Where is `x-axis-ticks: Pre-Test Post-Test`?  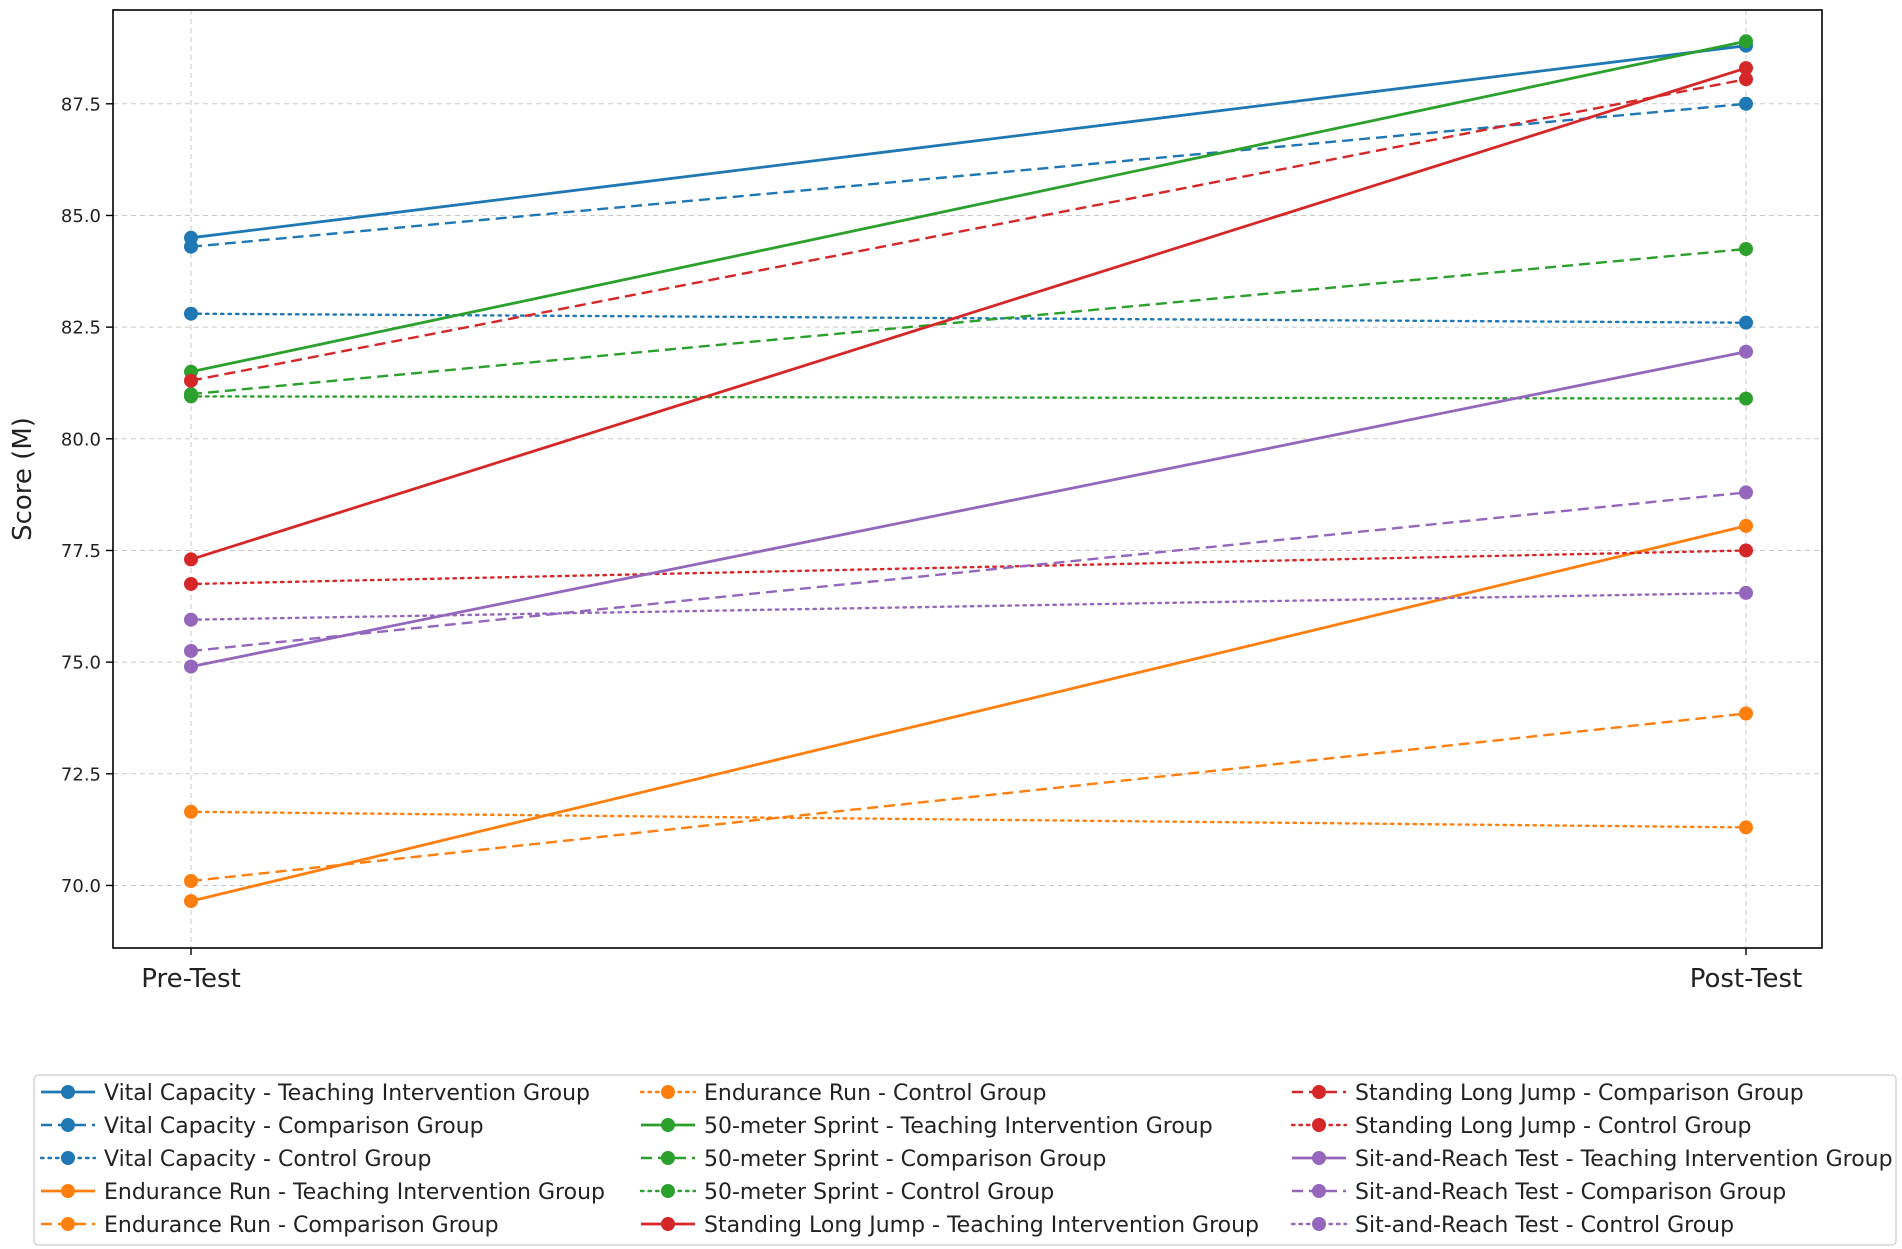
x-axis-ticks: Pre-Test Post-Test is located at coordinates (971, 971).